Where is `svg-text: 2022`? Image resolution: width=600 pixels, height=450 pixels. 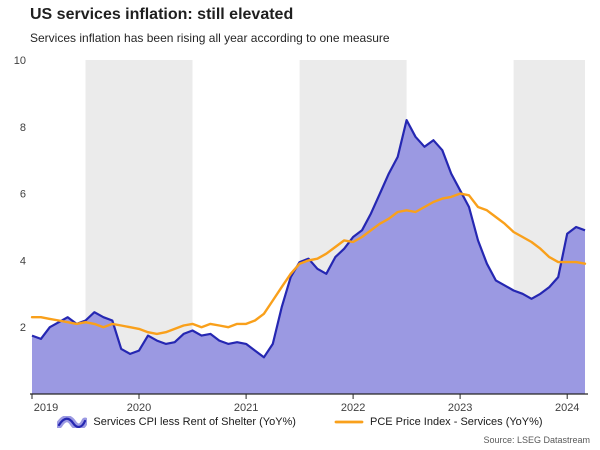 svg-text: 2022 is located at coordinates (353, 408).